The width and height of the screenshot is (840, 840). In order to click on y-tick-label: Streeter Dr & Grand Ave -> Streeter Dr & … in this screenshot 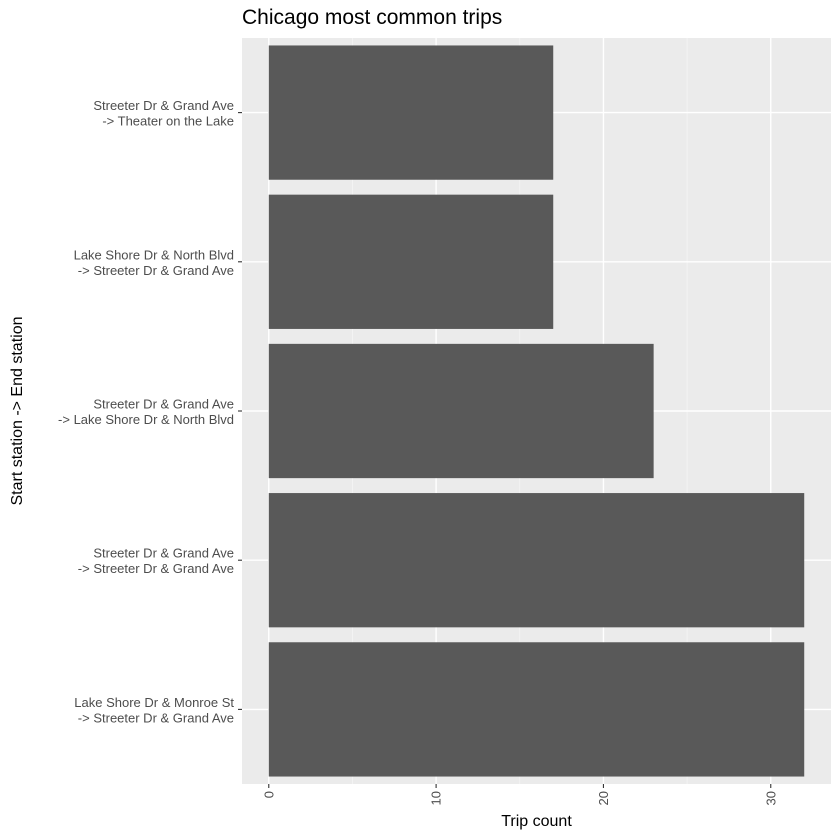, I will do `click(156, 561)`.